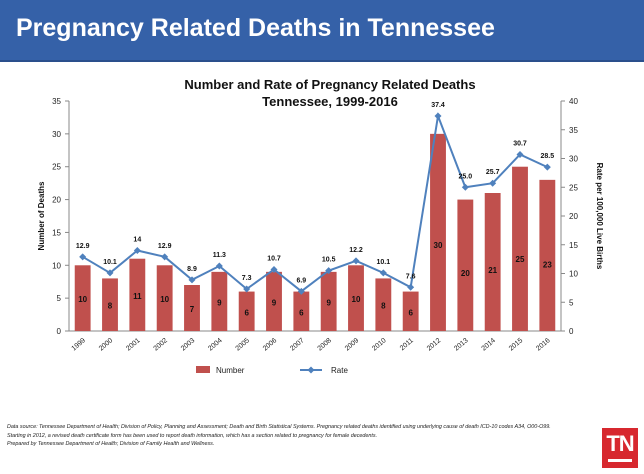  Describe the element at coordinates (573, 245) in the screenshot. I see `right-tick-label: 15` at that location.